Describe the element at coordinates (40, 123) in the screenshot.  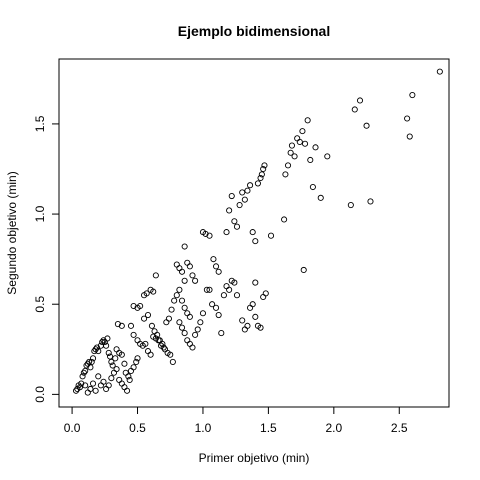
I see `y-tick-label: 1.5` at that location.